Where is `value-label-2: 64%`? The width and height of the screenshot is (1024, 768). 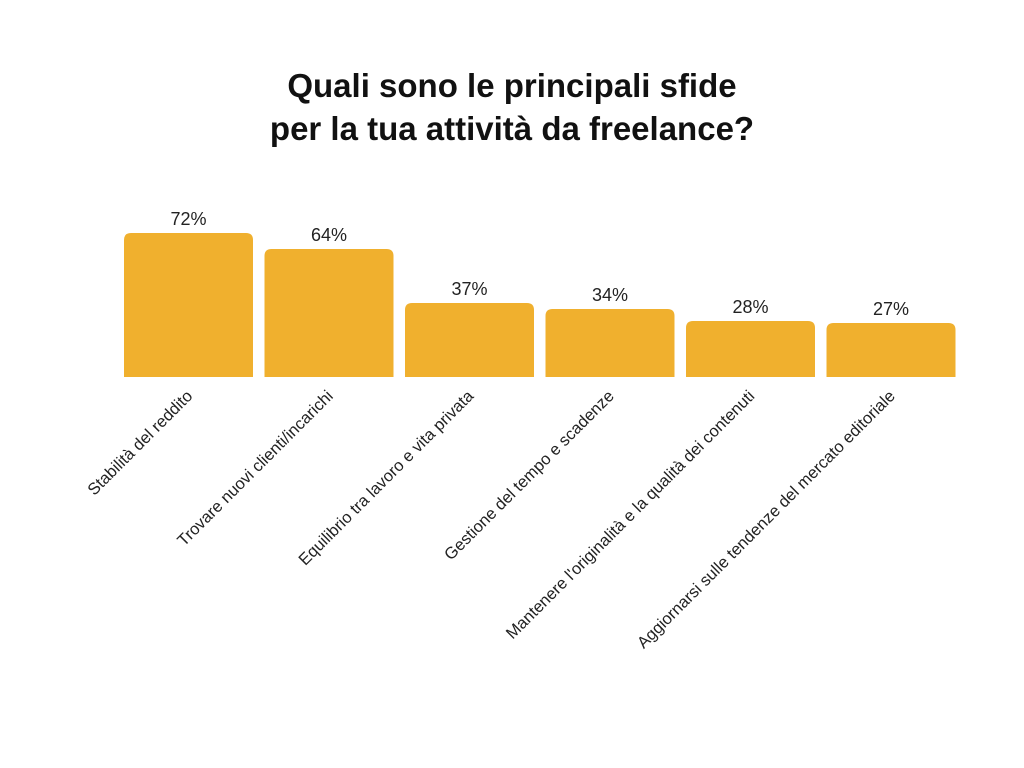
value-label-2: 64% is located at coordinates (329, 235).